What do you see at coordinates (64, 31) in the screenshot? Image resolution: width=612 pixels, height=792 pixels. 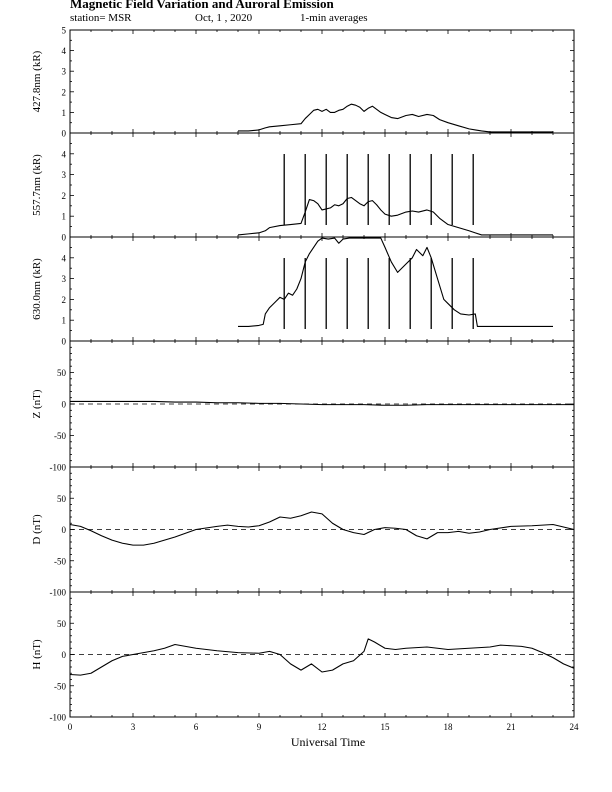 I see `y-tick-label: 5` at bounding box center [64, 31].